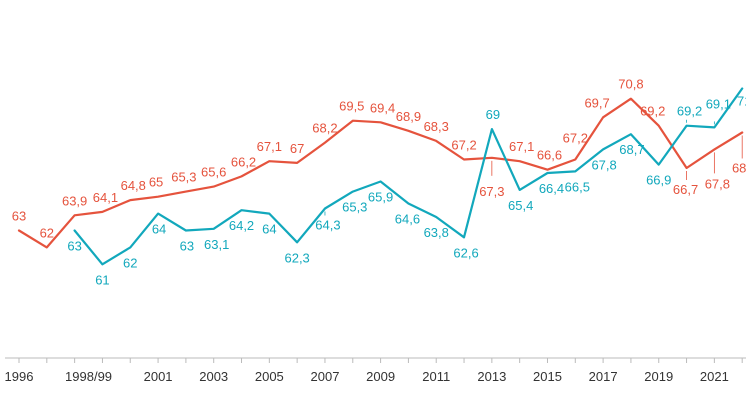 The height and width of the screenshot is (419, 746). I want to click on data-label: 66,9, so click(658, 180).